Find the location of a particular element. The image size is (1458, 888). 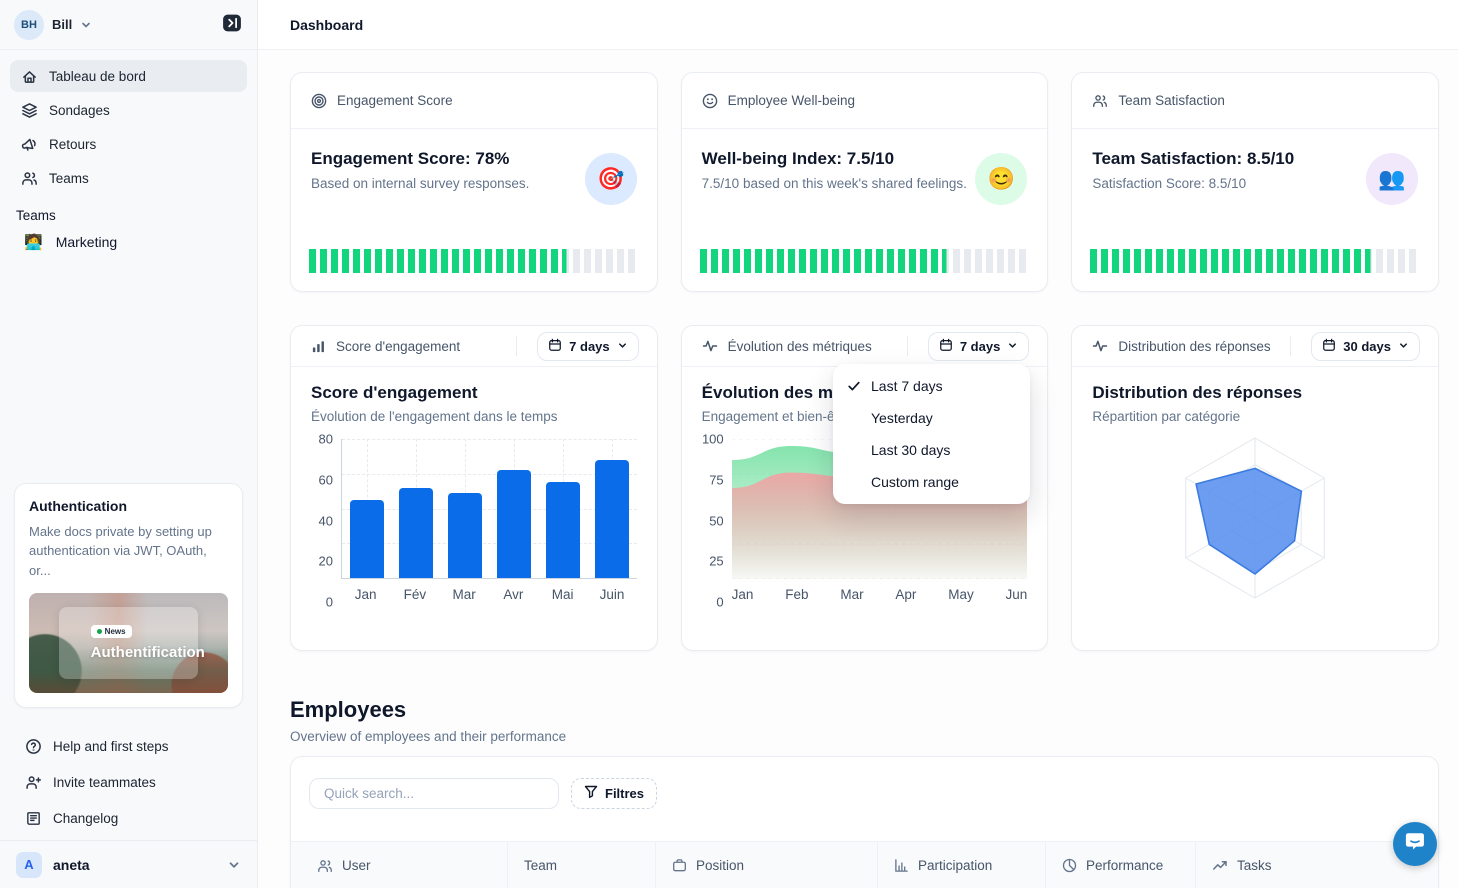

sidebar-nav: Tableau de bord Sondages Retours Teams is located at coordinates (128, 127).